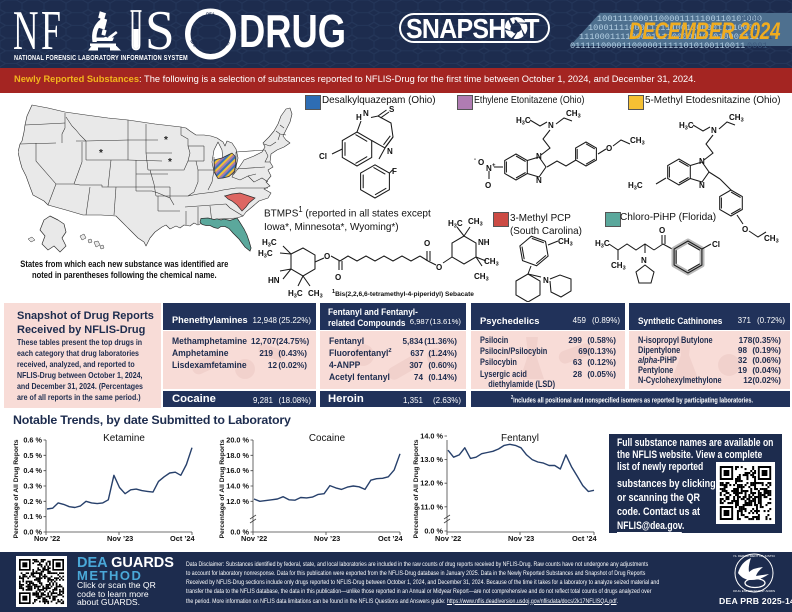 Image resolution: width=792 pixels, height=612 pixels. I want to click on svg-text: DEA, so click(210, 14).